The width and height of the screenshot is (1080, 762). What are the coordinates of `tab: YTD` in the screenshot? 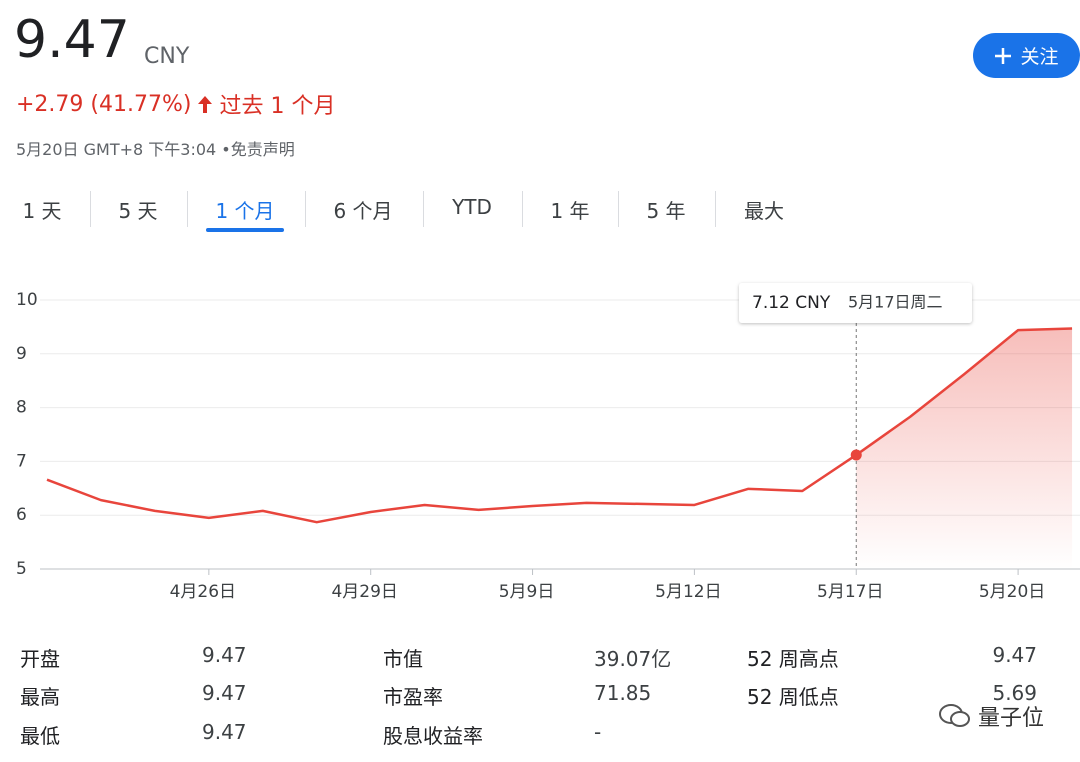 It's located at (472, 207).